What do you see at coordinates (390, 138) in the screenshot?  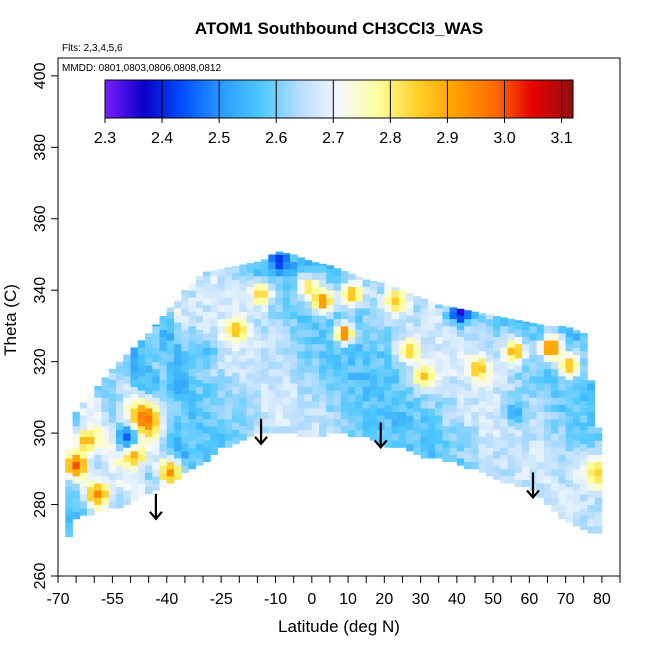 I see `colorbar-tick-label-5: 2.8` at bounding box center [390, 138].